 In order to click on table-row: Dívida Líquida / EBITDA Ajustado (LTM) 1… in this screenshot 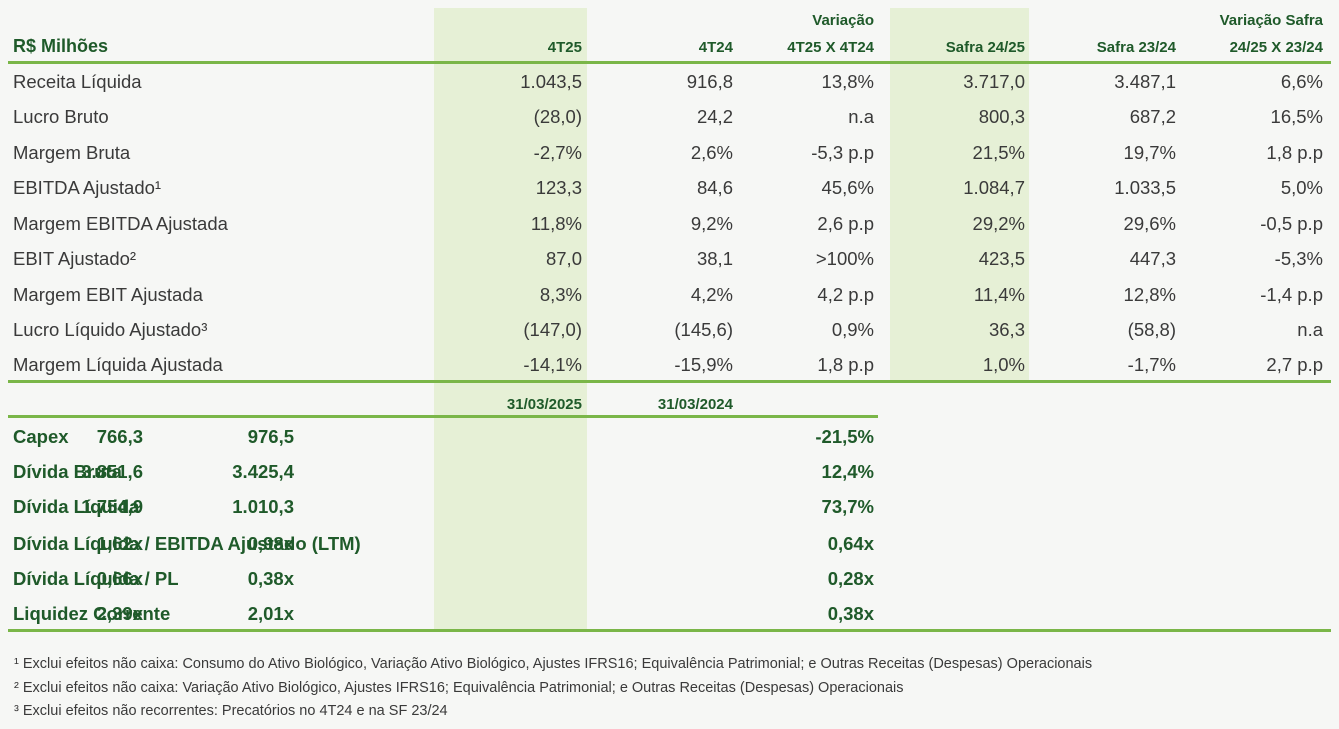, I will do `click(450, 544)`.